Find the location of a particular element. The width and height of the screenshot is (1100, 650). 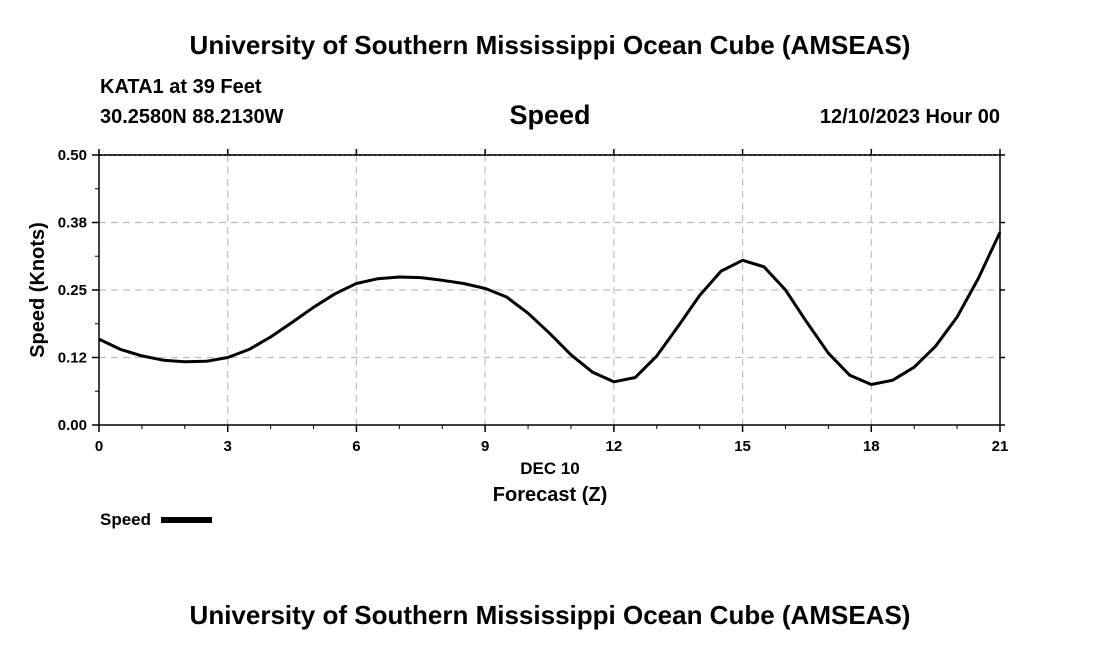

y-tick-label: 0.38 is located at coordinates (72, 223).